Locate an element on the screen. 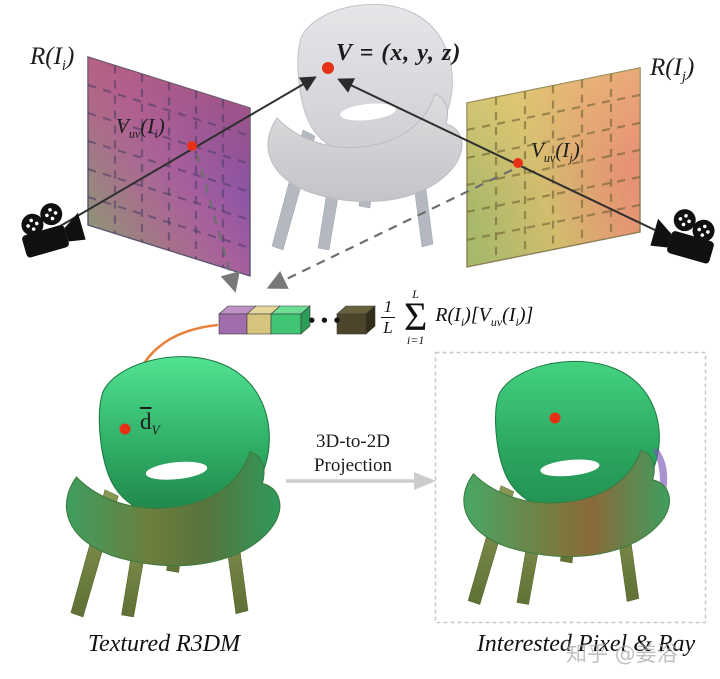 The image size is (720, 679). mesh-chair-3d is located at coordinates (365, 127).